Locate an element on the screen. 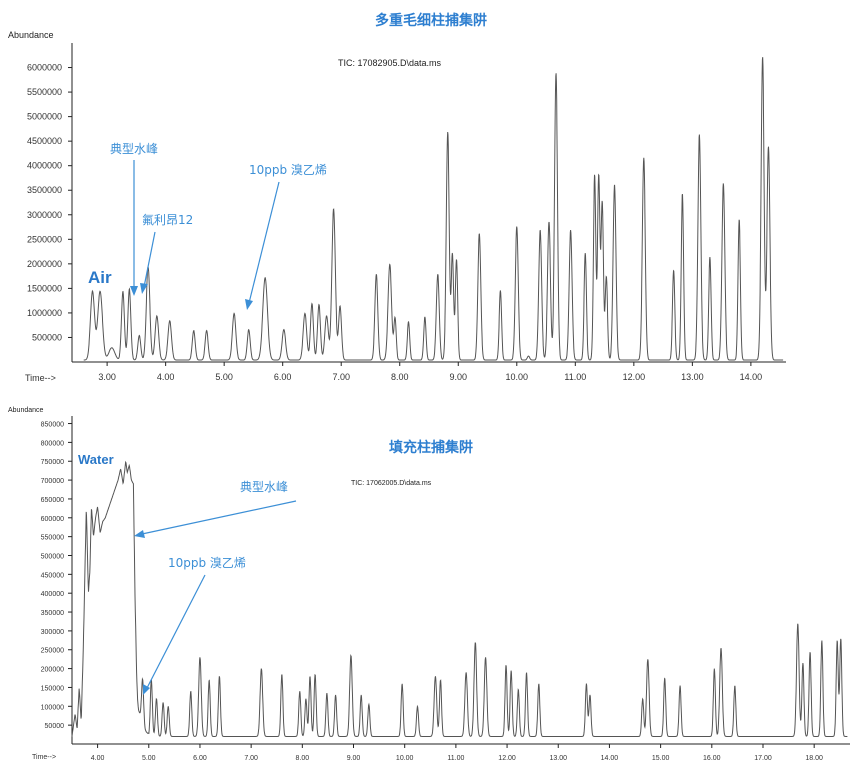 The width and height of the screenshot is (858, 769). bottom-y-tick-label: 400000 is located at coordinates (52, 594).